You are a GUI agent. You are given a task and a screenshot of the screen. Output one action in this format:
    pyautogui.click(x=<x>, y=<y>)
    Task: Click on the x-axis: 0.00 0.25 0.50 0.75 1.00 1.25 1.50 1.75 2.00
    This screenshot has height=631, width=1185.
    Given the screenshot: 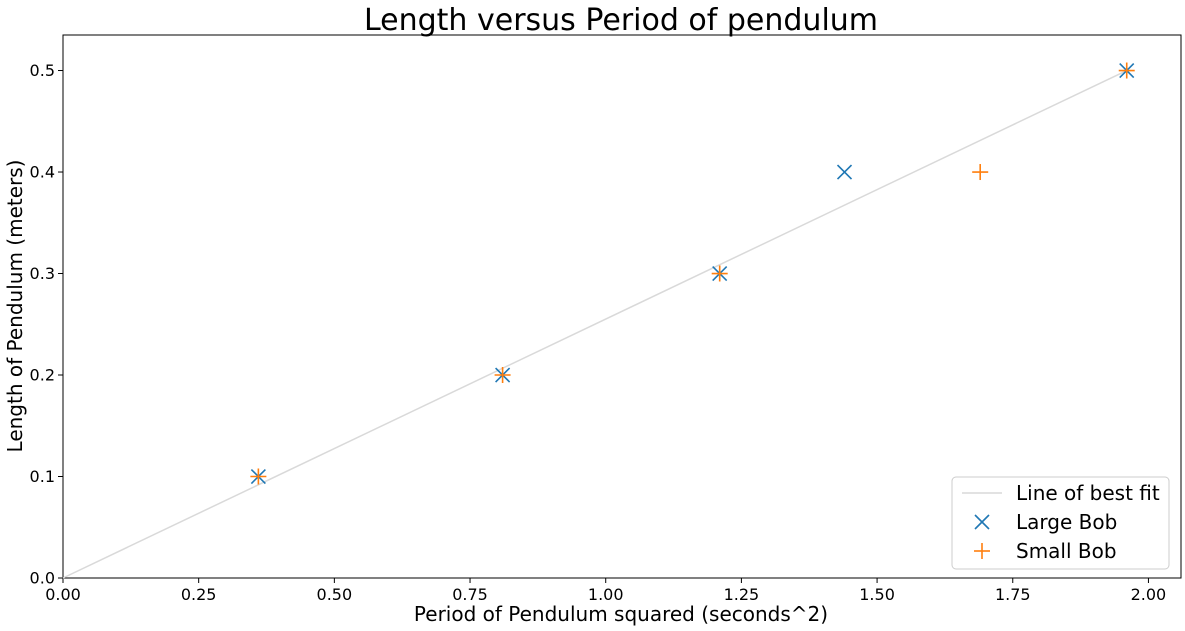 What is the action you would take?
    pyautogui.click(x=605, y=591)
    